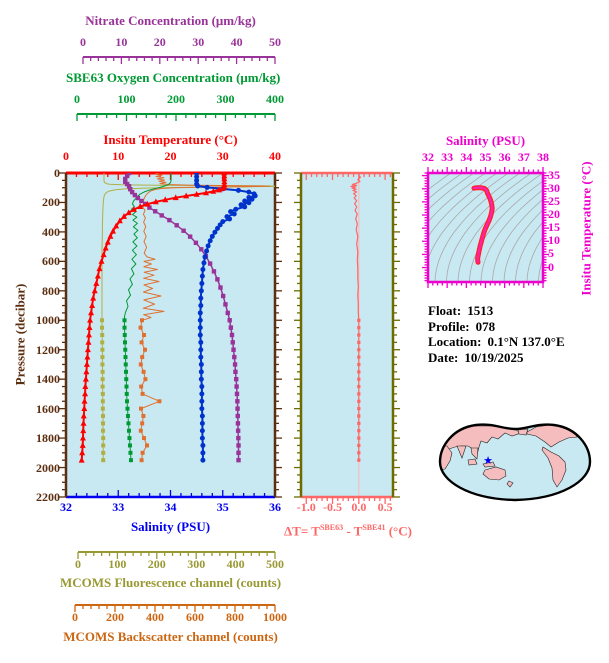 The image size is (609, 663). I want to click on oxygen-axis, so click(176, 117).